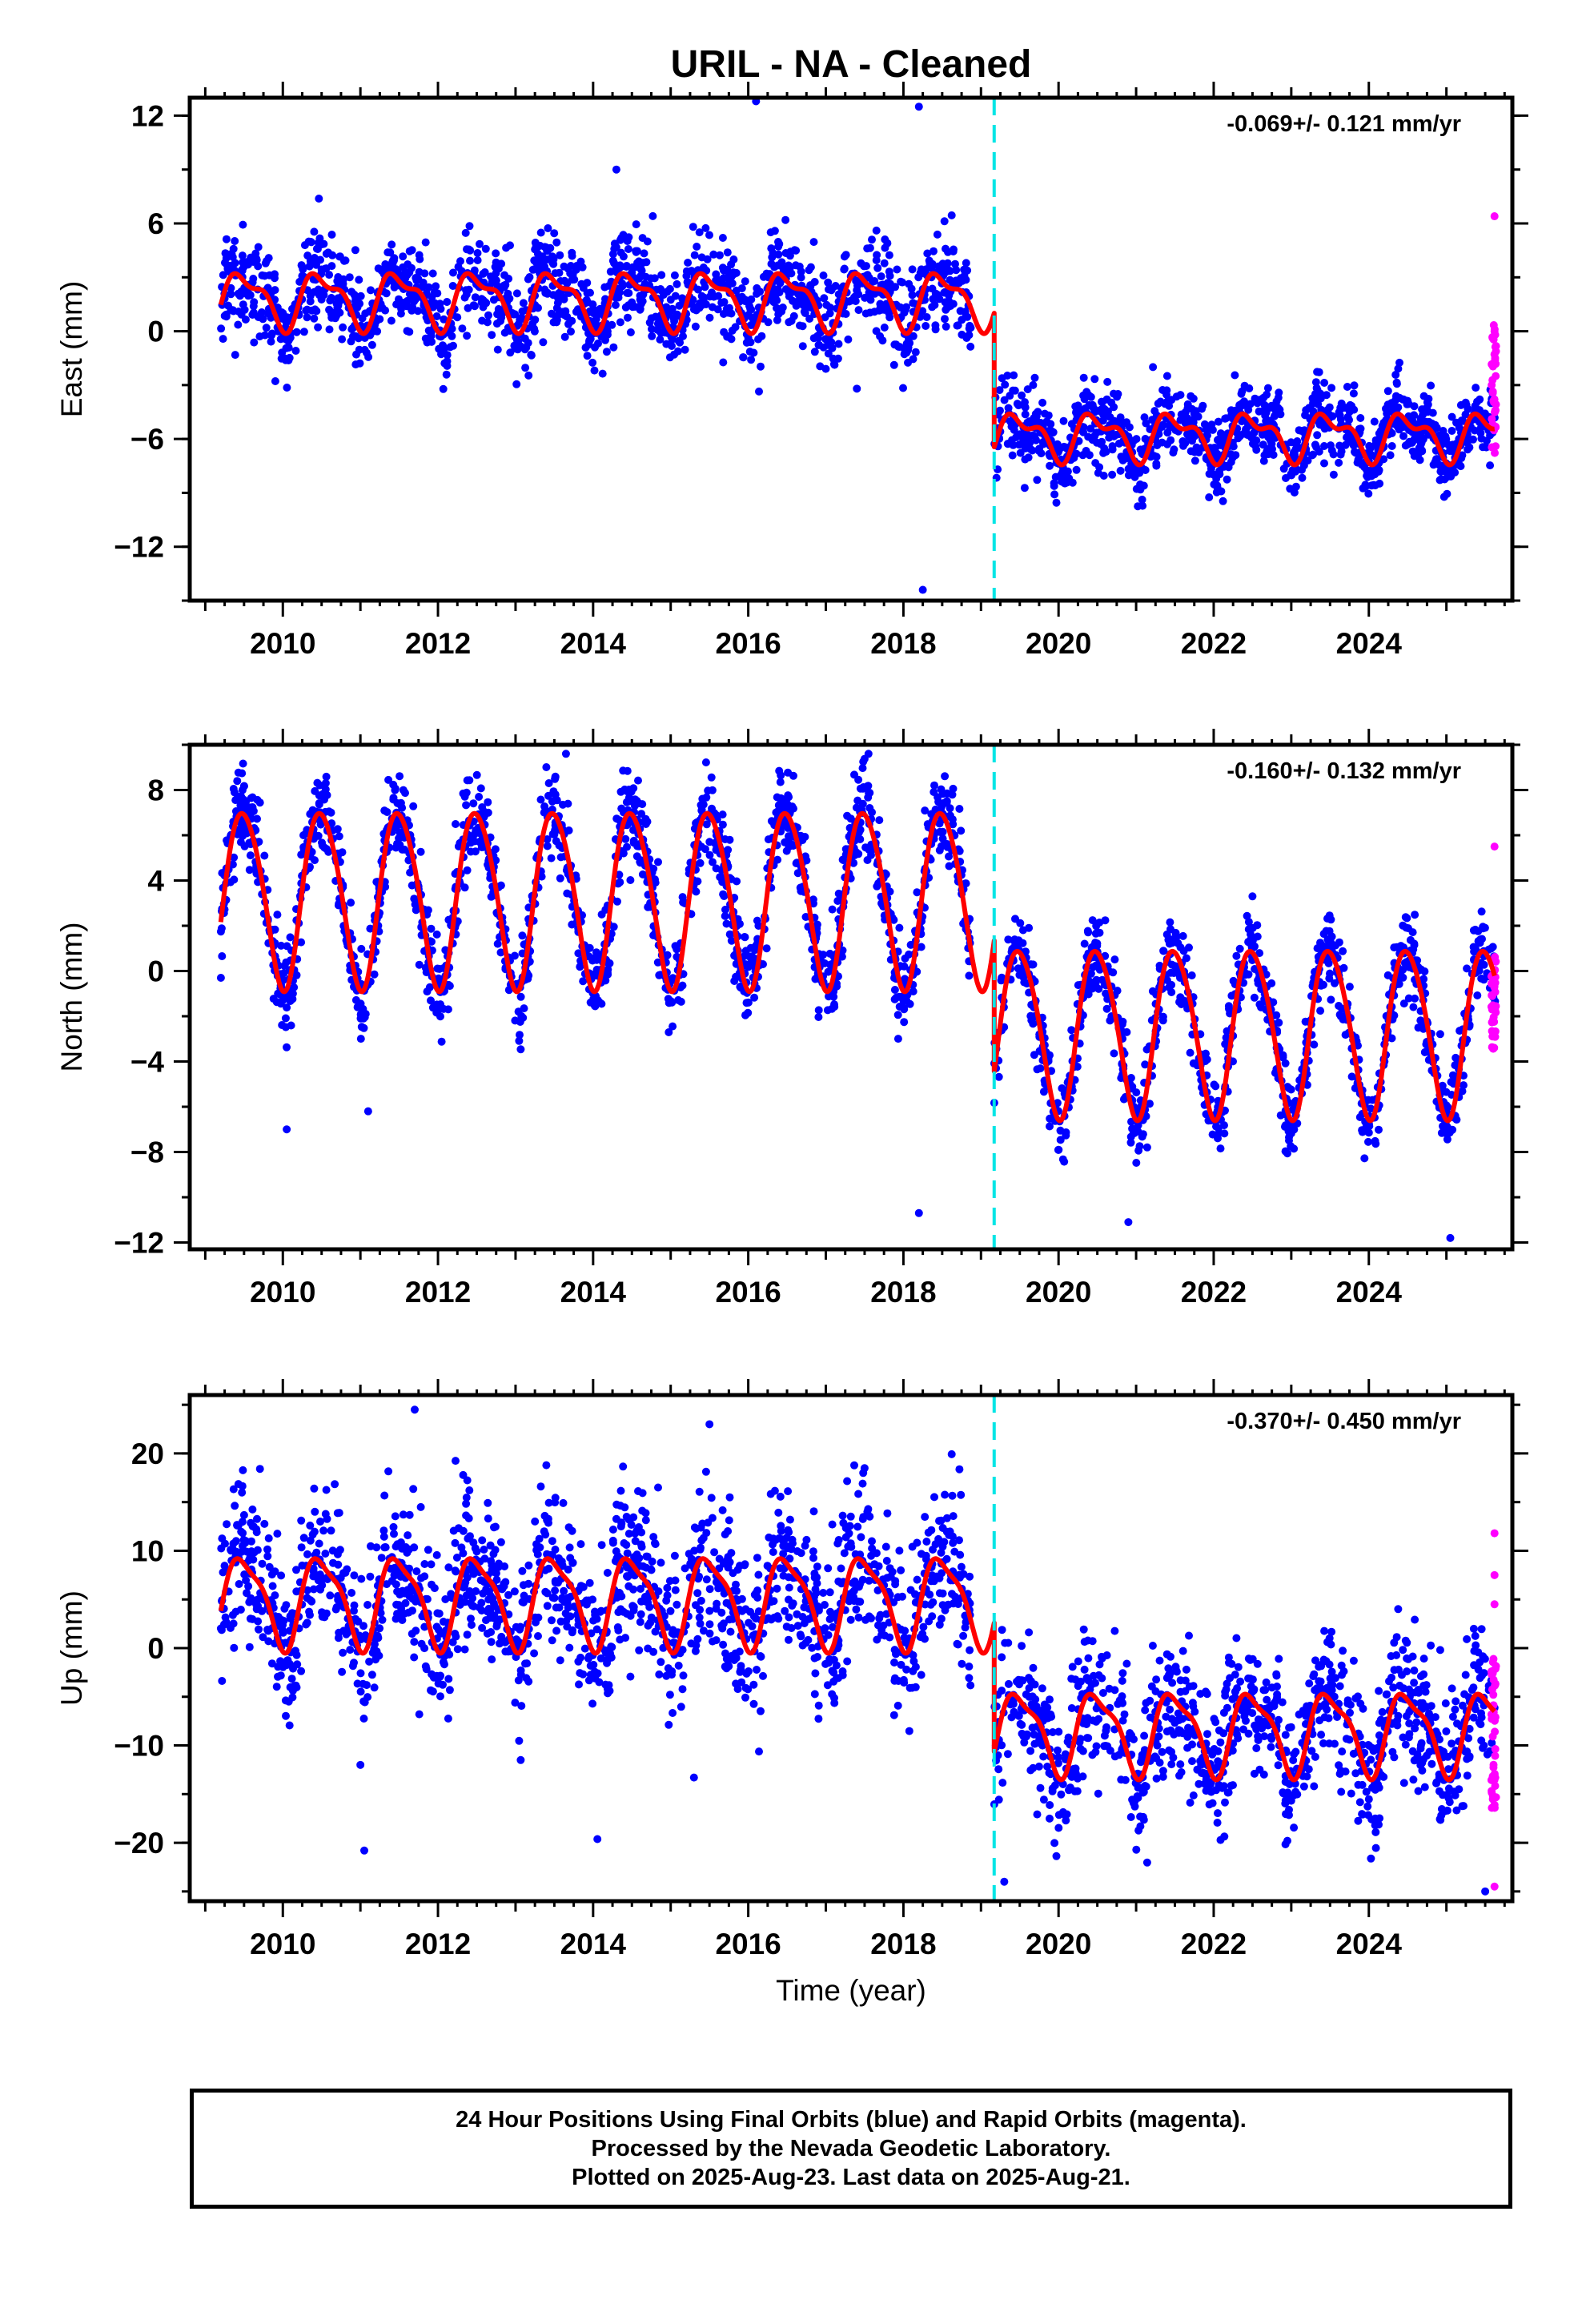 Image resolution: width=1582 pixels, height=2324 pixels. I want to click on y-tick-label: 12, so click(147, 116).